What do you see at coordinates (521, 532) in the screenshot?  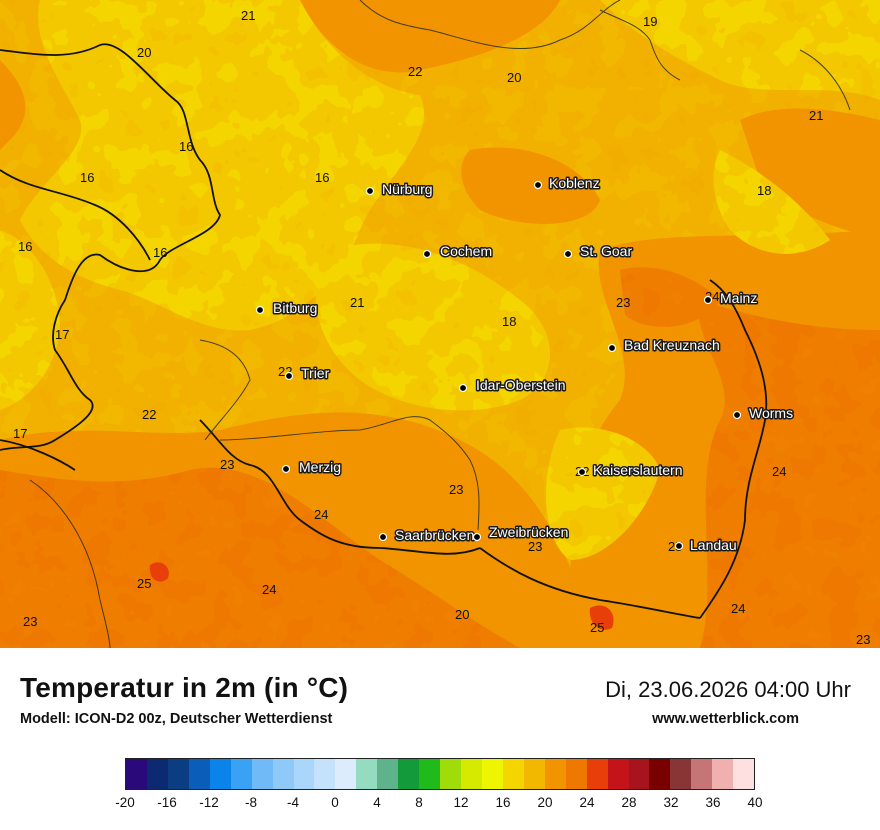 I see `city-marker-zweibruecken: Zweibrücken` at bounding box center [521, 532].